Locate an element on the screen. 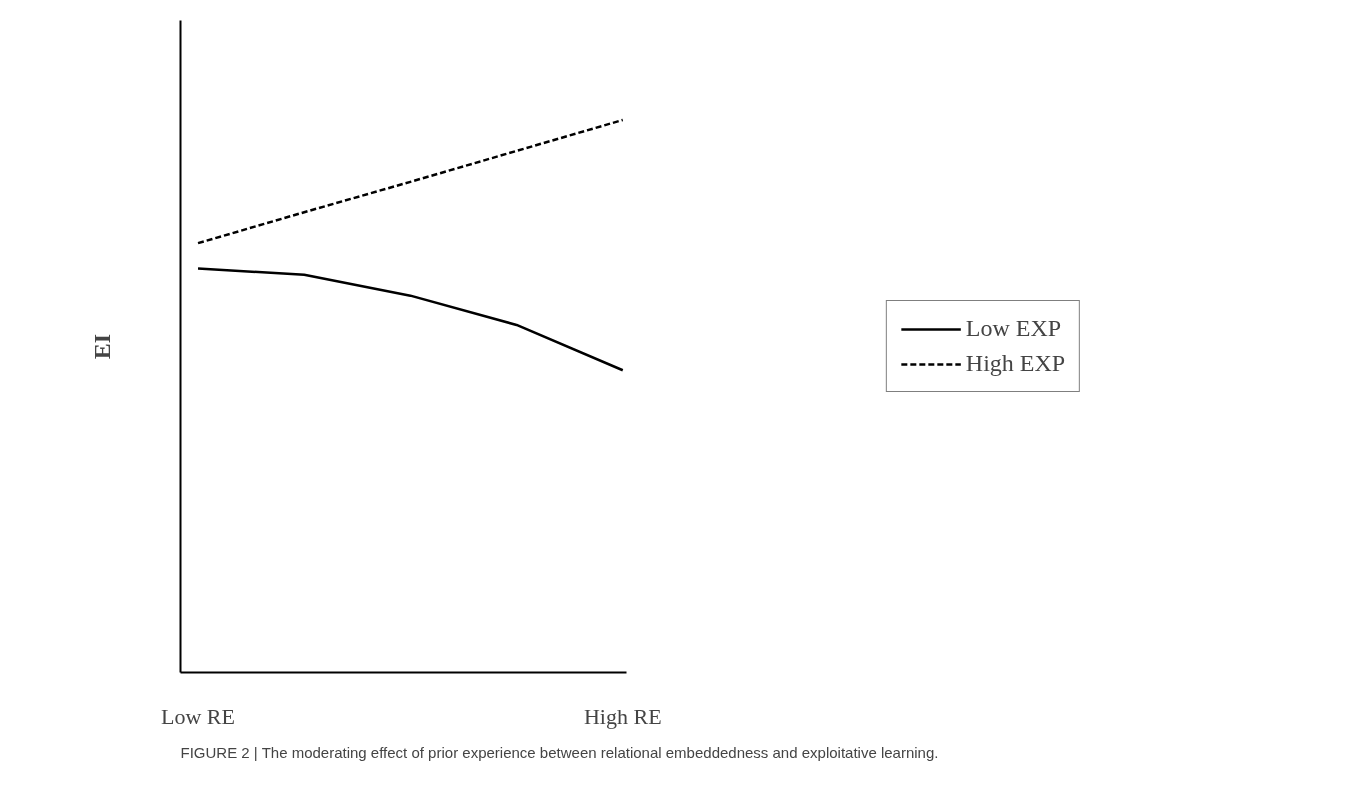 The height and width of the screenshot is (796, 1357). y-axis-title: EI is located at coordinates (101, 346).